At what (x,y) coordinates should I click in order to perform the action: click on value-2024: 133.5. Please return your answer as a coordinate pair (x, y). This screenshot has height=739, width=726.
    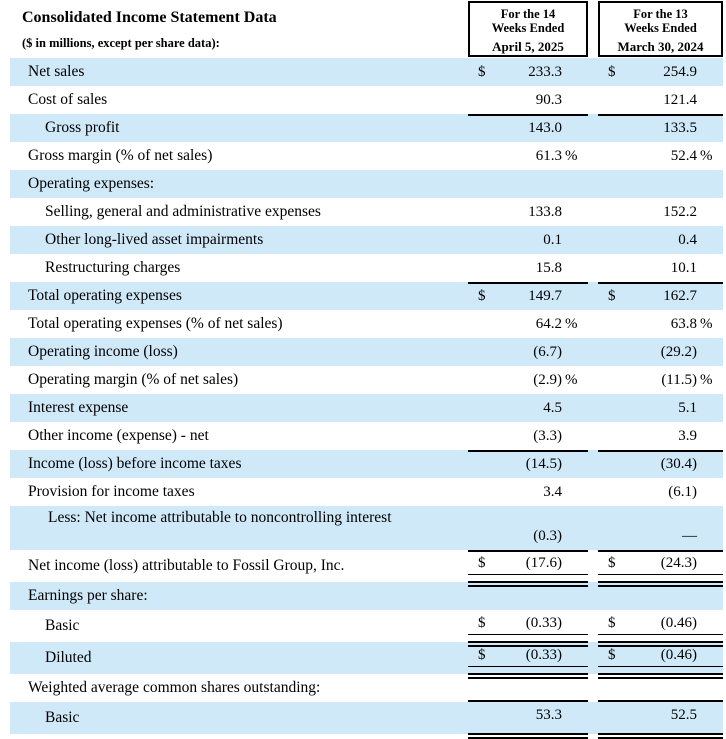
    Looking at the image, I should click on (680, 128).